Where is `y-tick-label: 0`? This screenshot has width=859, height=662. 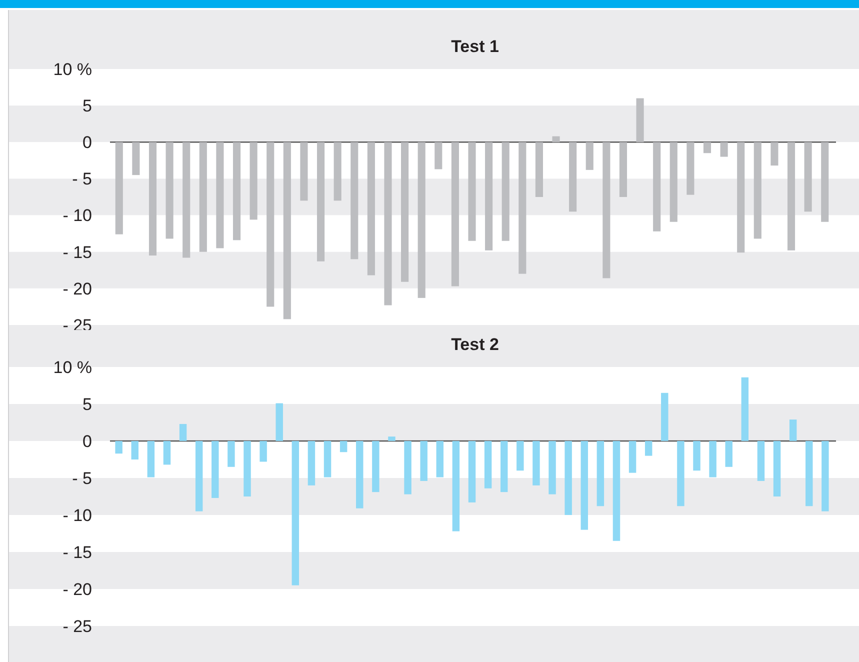 y-tick-label: 0 is located at coordinates (87, 142).